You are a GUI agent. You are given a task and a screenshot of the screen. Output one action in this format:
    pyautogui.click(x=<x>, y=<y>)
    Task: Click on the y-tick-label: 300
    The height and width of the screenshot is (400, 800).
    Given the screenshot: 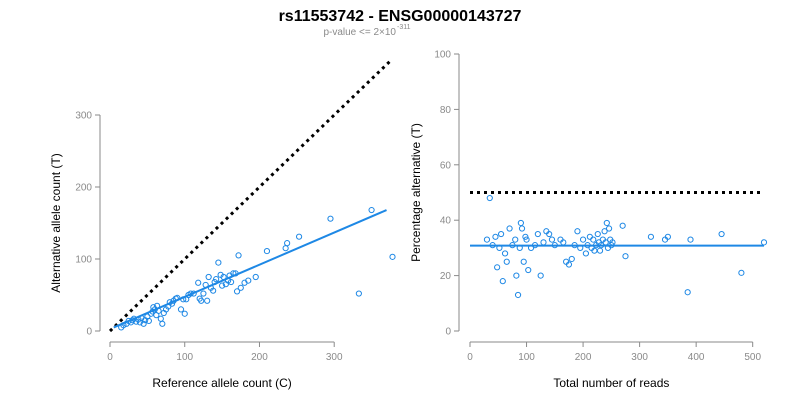 What is the action you would take?
    pyautogui.click(x=83, y=116)
    